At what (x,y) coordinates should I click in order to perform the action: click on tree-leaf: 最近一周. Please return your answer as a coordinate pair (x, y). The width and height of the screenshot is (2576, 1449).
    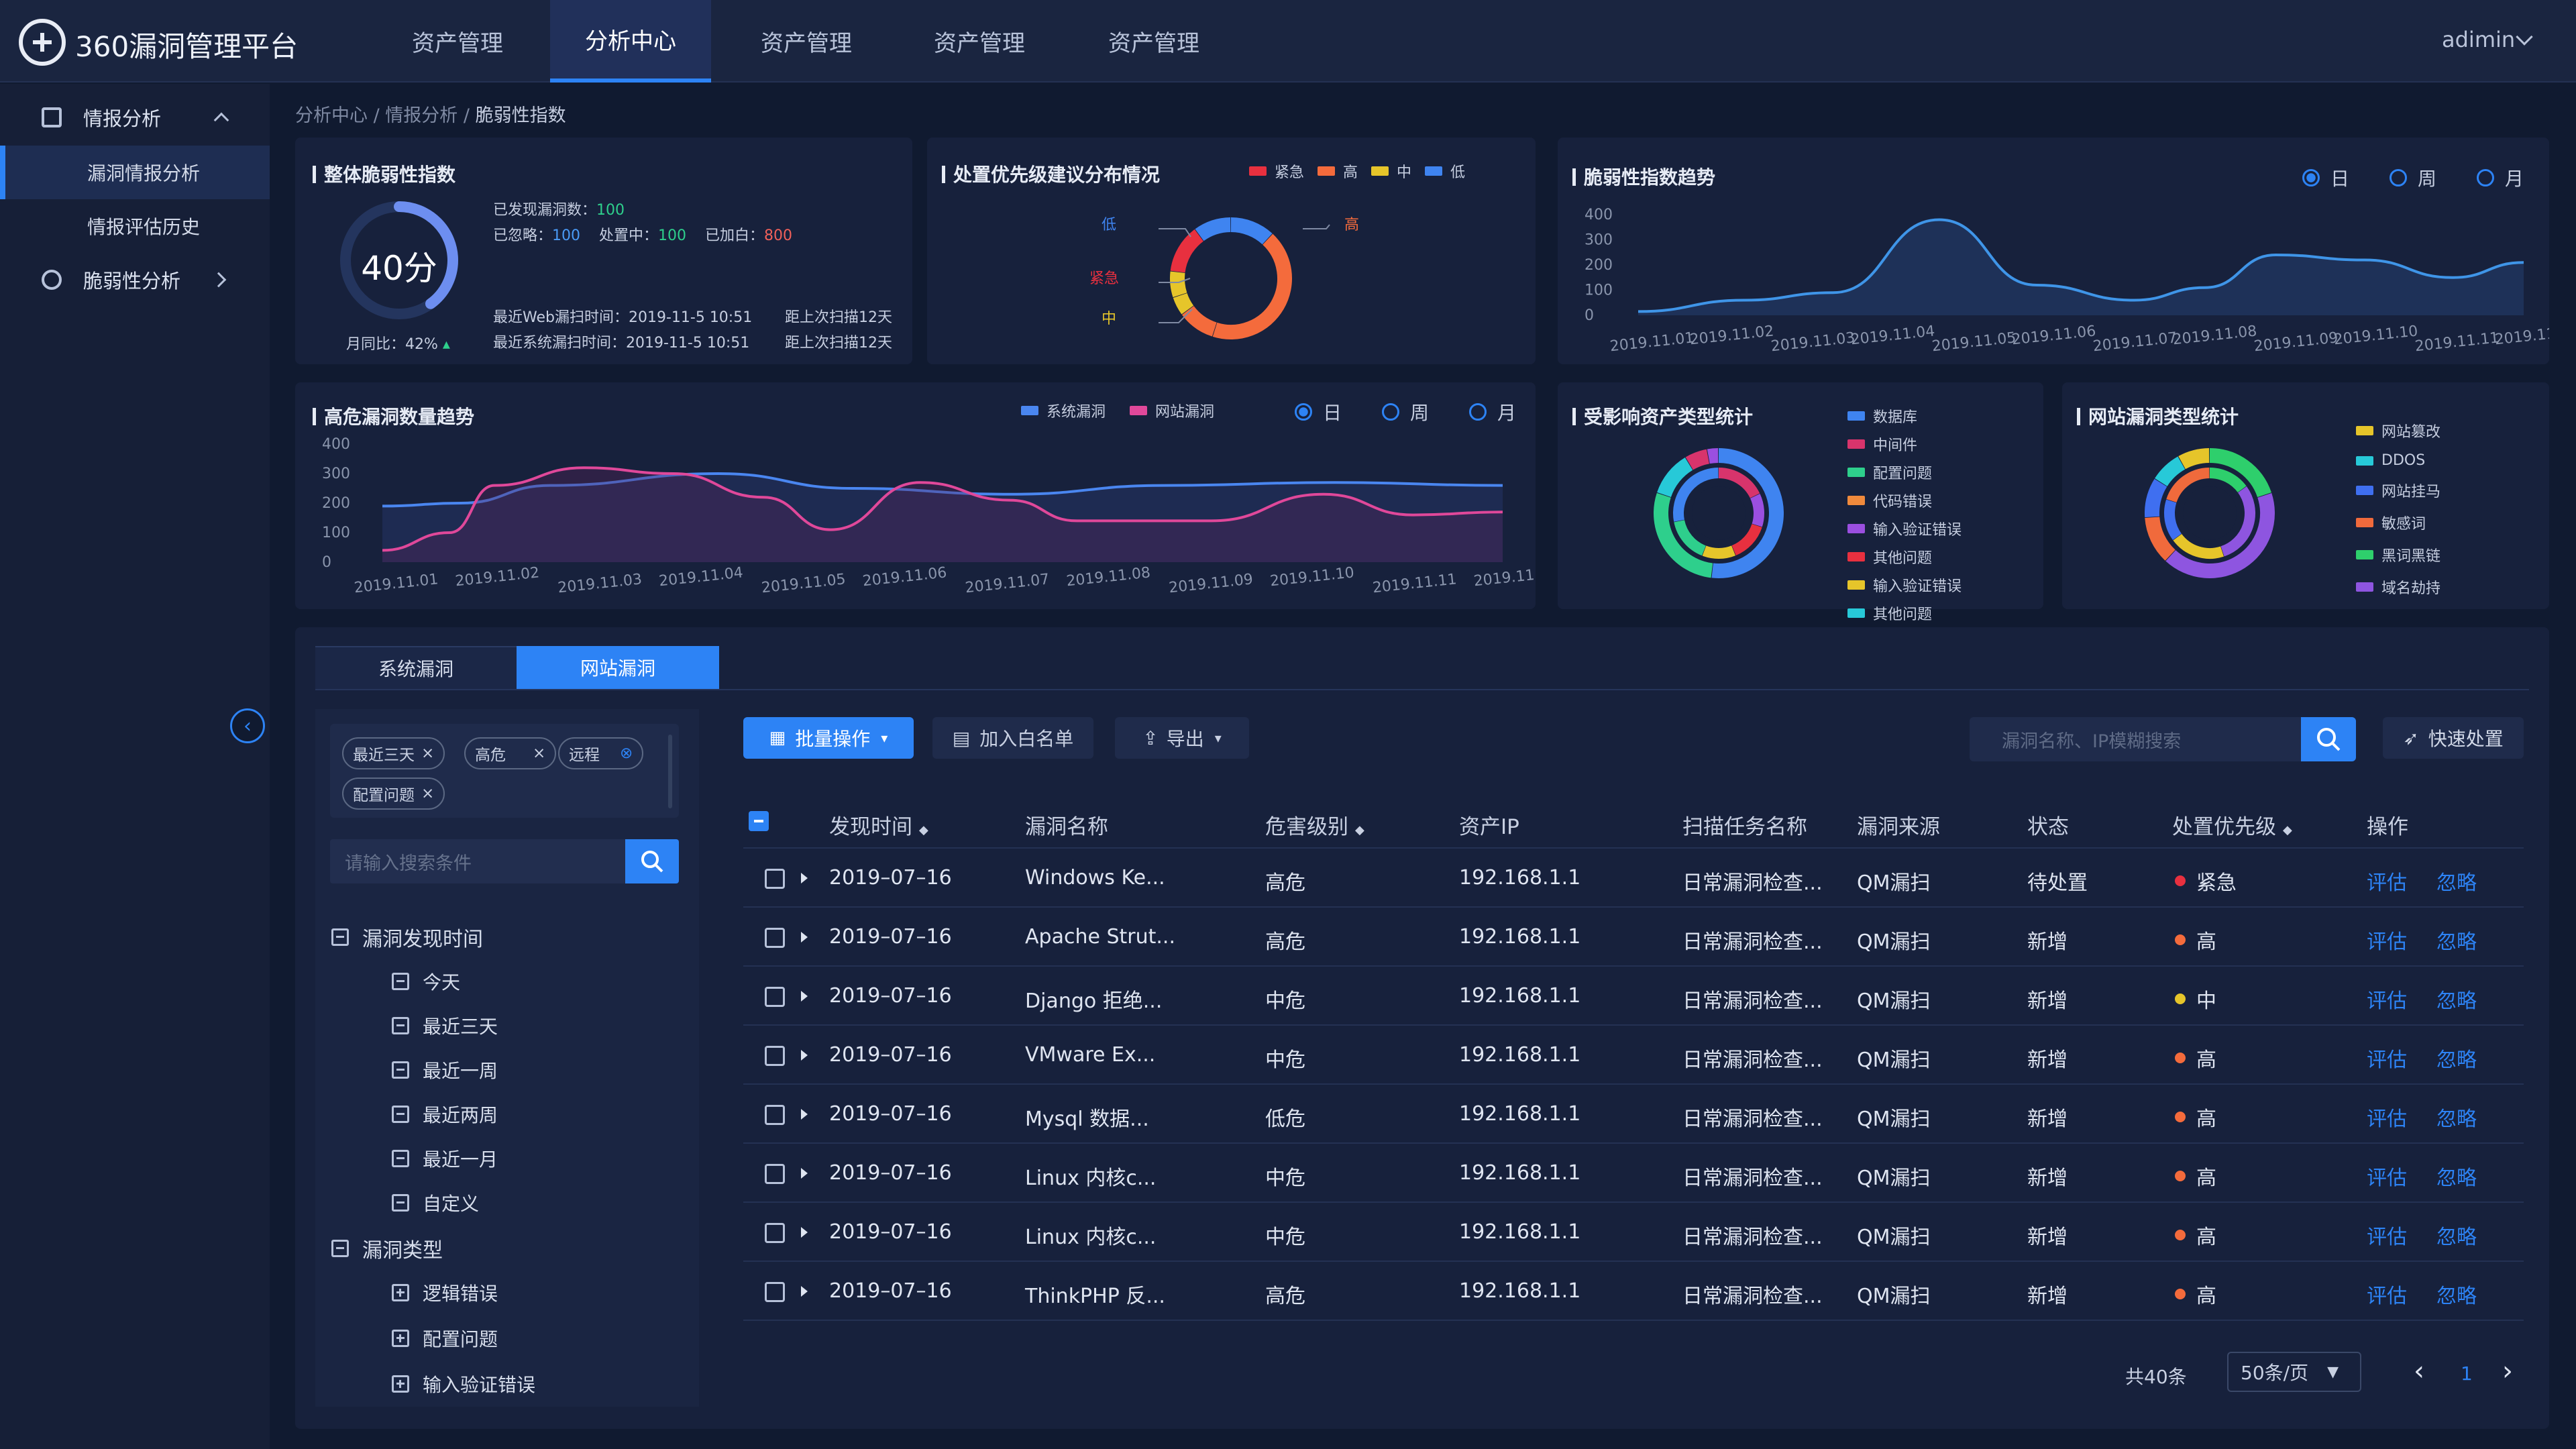
    Looking at the image, I should click on (445, 1070).